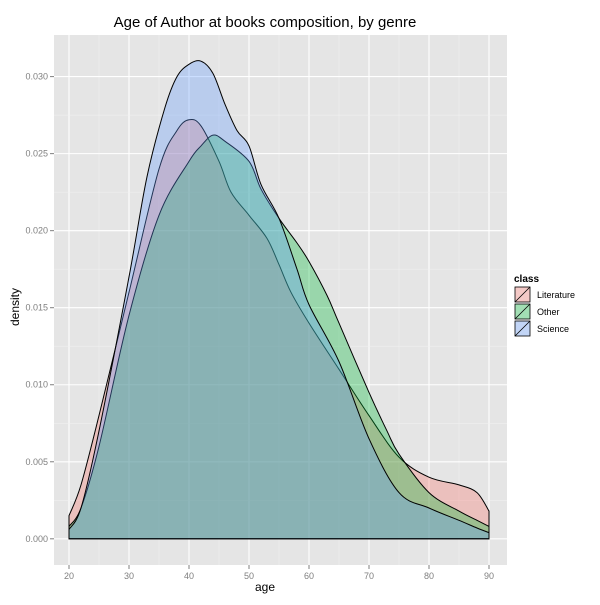 Image resolution: width=600 pixels, height=605 pixels. What do you see at coordinates (265, 587) in the screenshot?
I see `x-axis-label: age` at bounding box center [265, 587].